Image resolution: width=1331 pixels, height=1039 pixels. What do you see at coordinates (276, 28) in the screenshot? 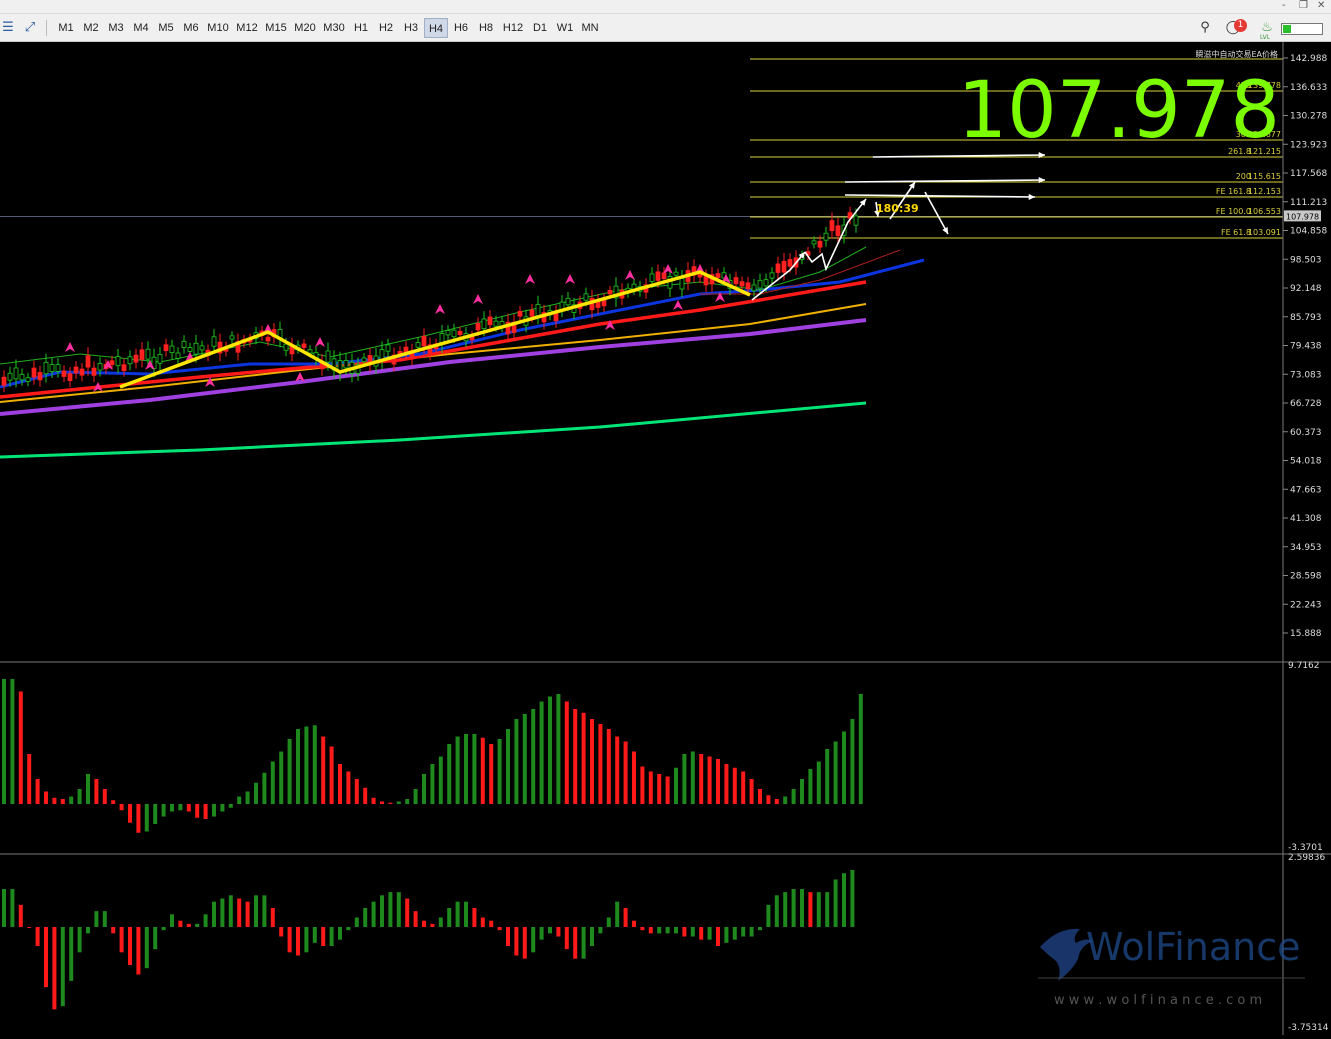
I see `timeframe-m15: M15` at bounding box center [276, 28].